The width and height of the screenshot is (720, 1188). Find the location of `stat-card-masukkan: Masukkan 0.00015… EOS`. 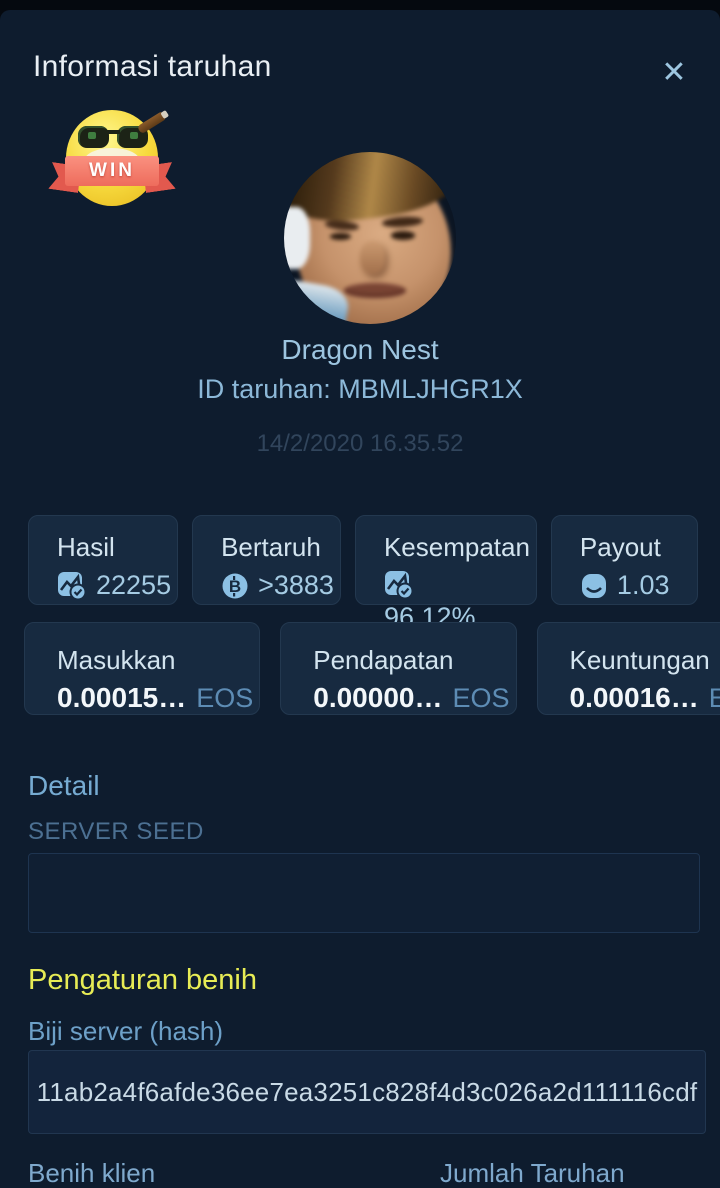

stat-card-masukkan: Masukkan 0.00015… EOS is located at coordinates (142, 668).